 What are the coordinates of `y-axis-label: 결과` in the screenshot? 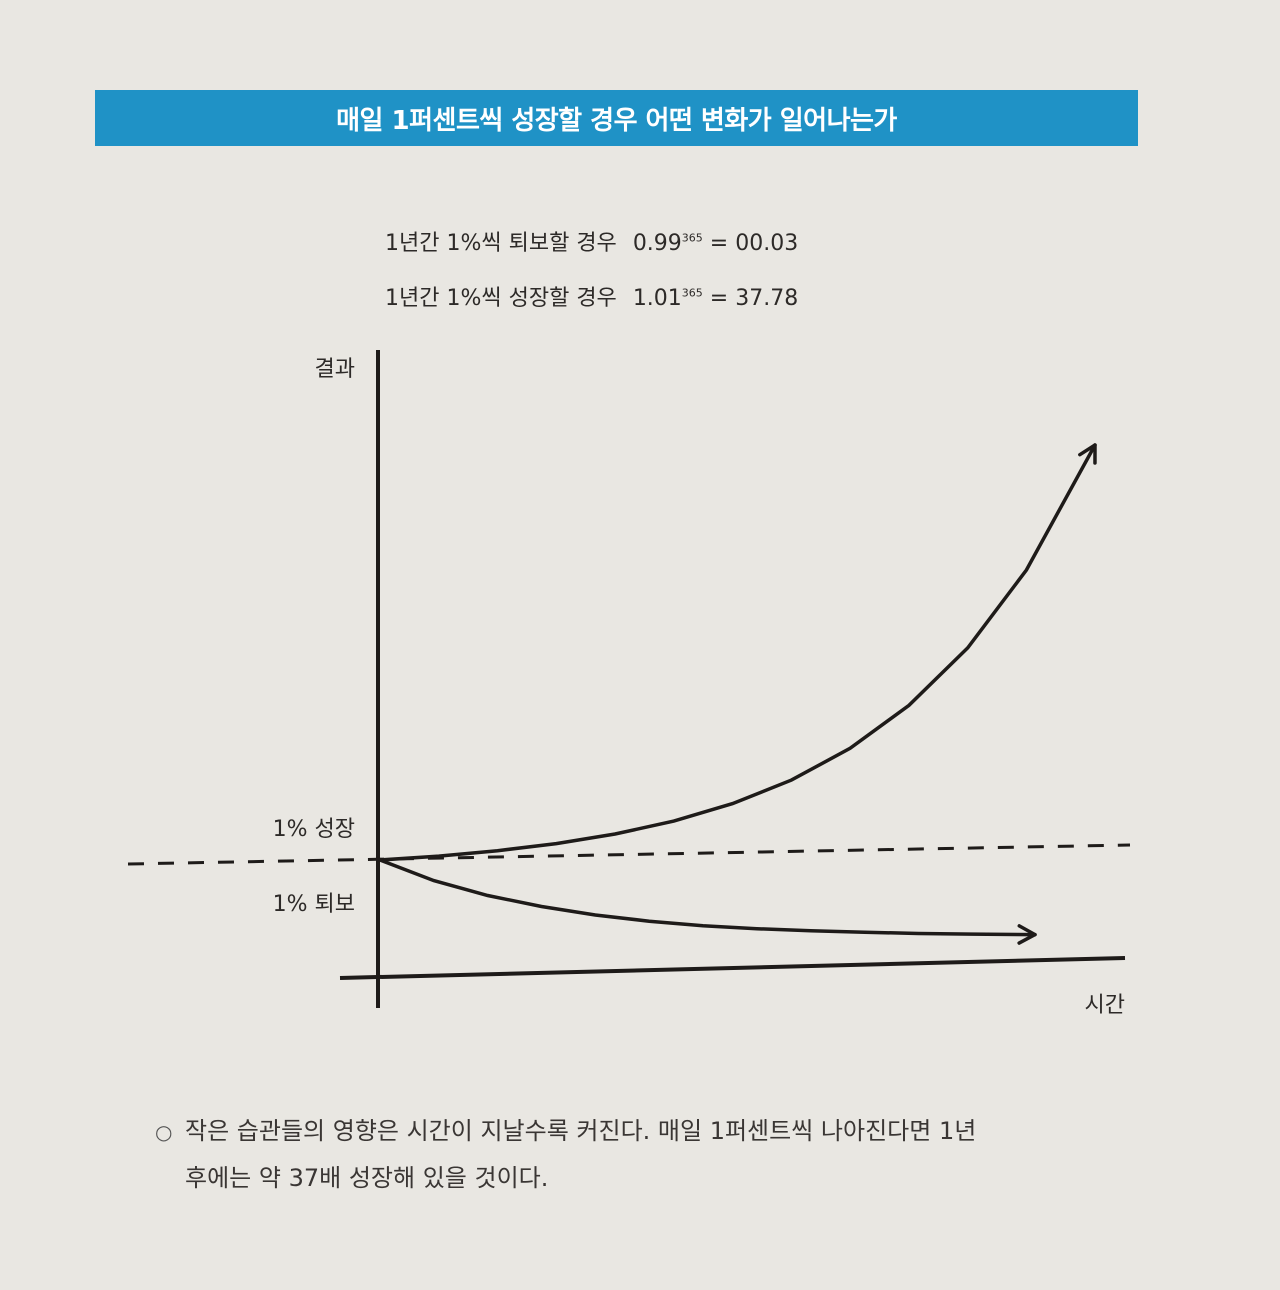 It's located at (335, 369).